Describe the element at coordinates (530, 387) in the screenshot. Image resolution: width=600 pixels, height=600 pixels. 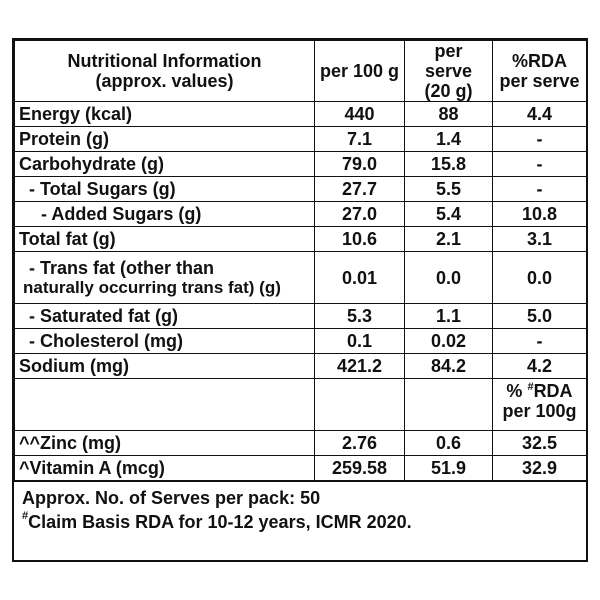
I see `rda-claim-mark: #` at that location.